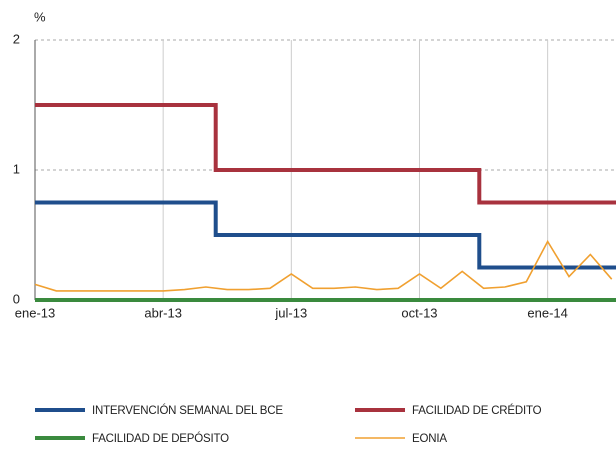 The height and width of the screenshot is (453, 616). What do you see at coordinates (16, 38) in the screenshot?
I see `y-tick-label: 2` at bounding box center [16, 38].